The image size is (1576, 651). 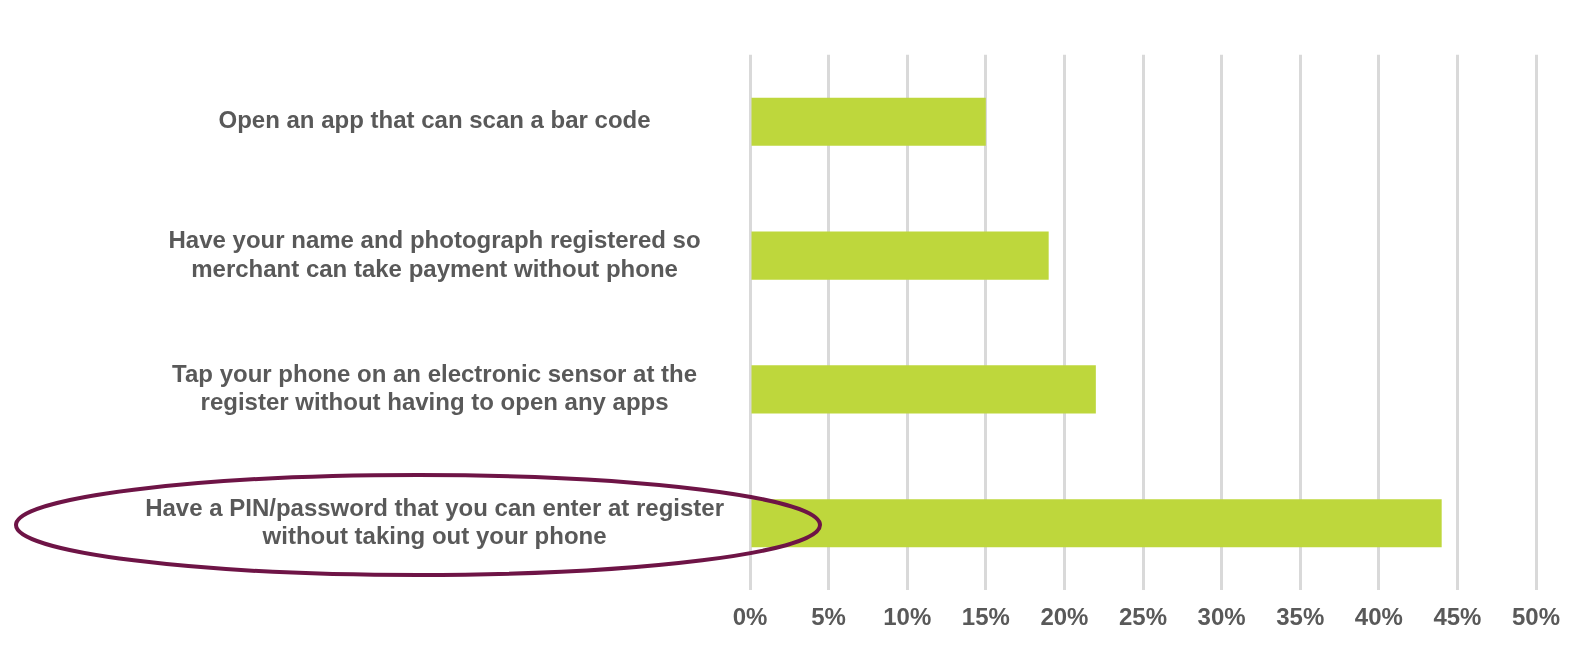 What do you see at coordinates (435, 387) in the screenshot?
I see `y-tick-label: Tap your phone on an electronic sensor at the register without having to open any apps` at bounding box center [435, 387].